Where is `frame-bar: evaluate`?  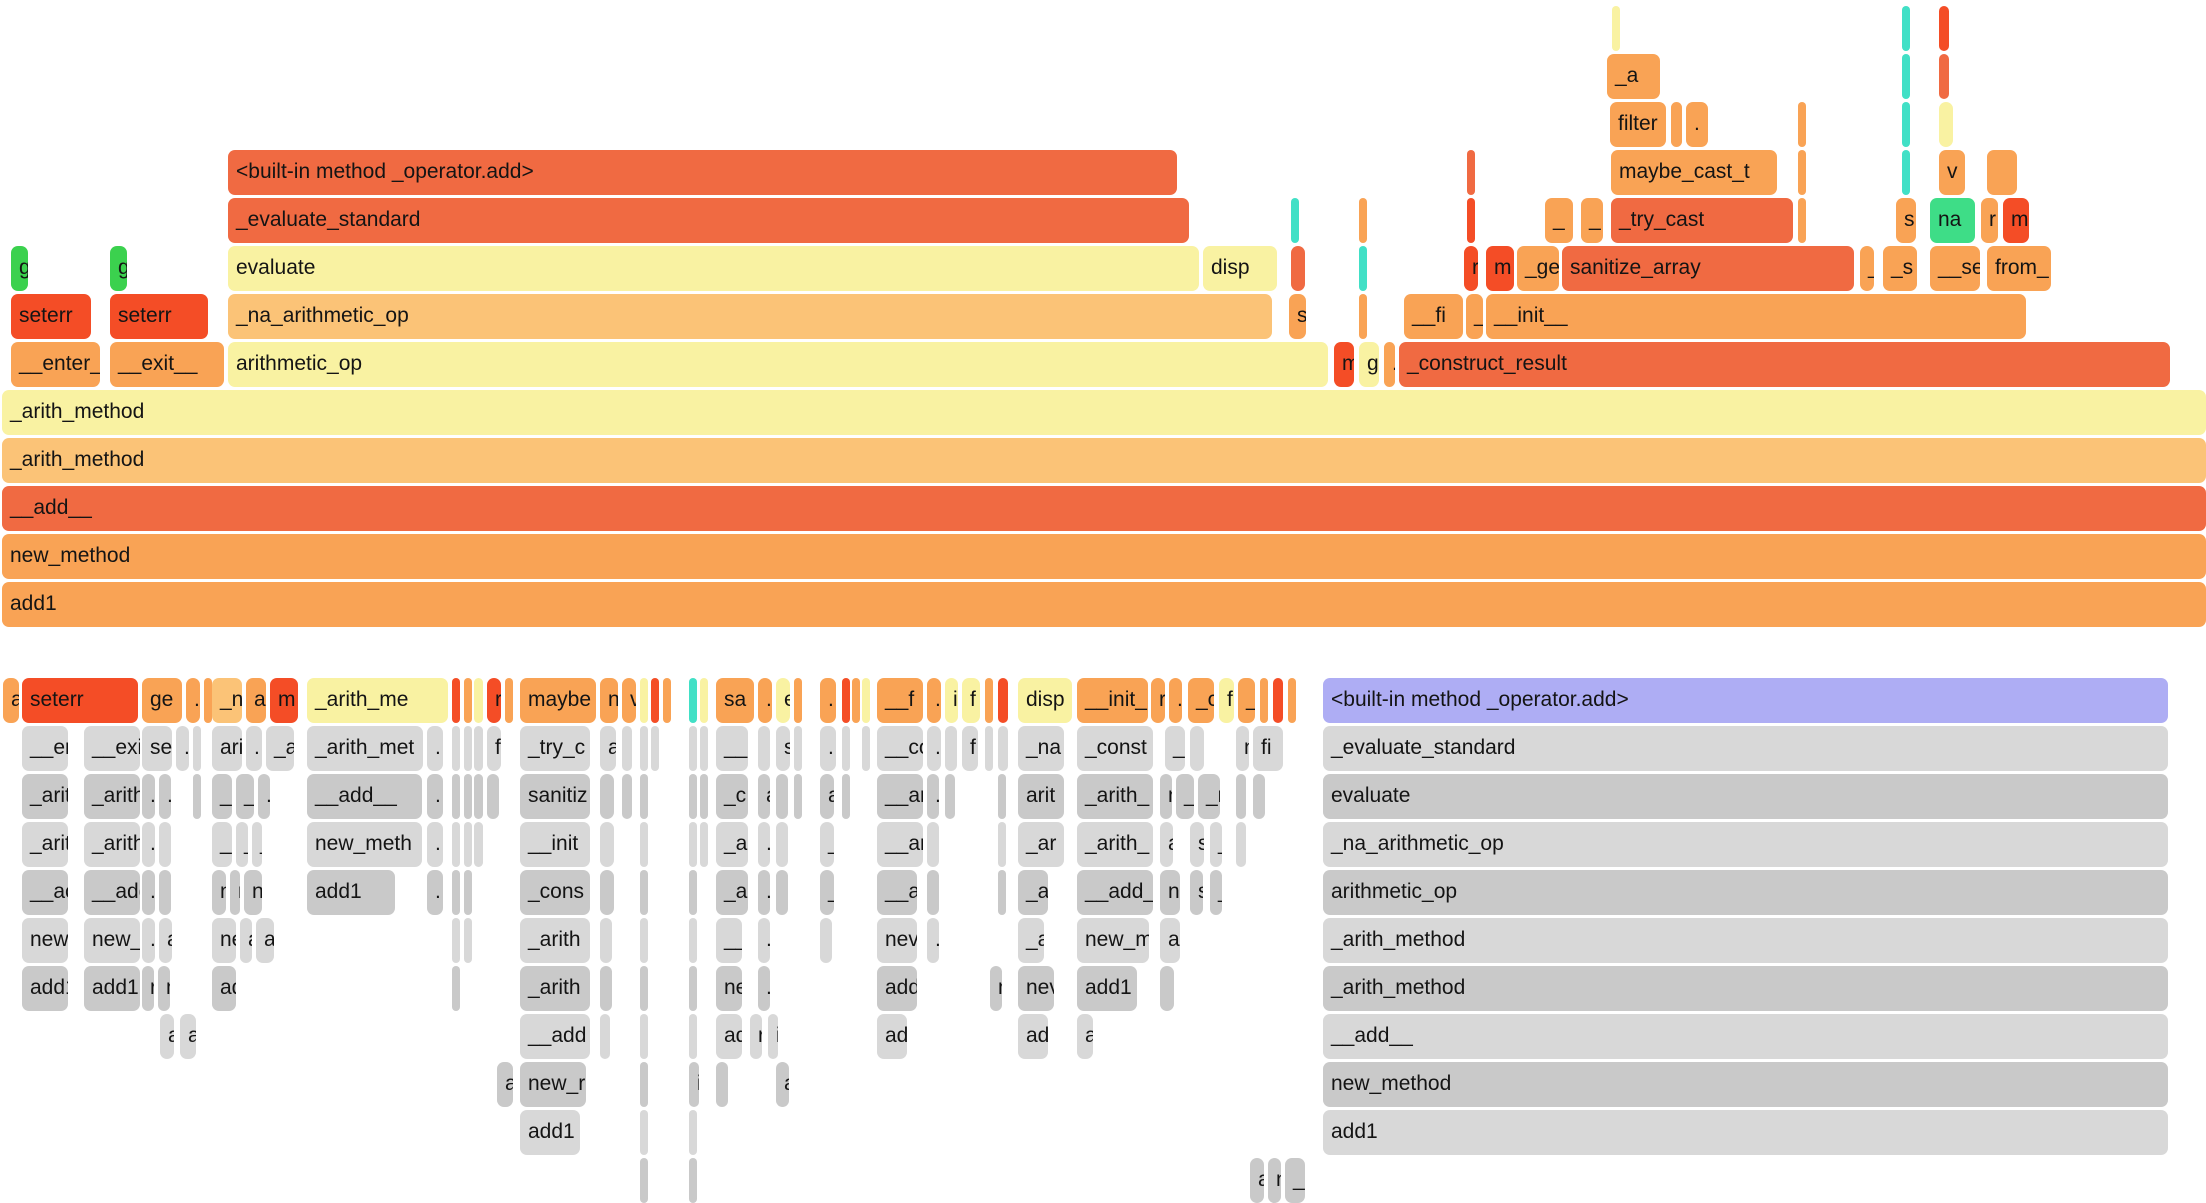 frame-bar: evaluate is located at coordinates (1745, 796).